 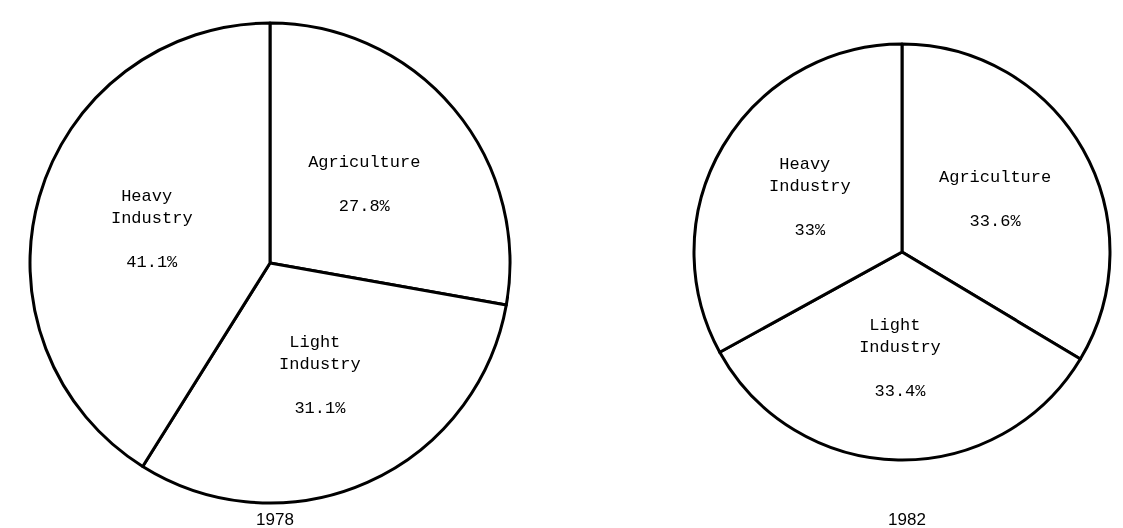 What do you see at coordinates (364, 206) in the screenshot?
I see `data-label: 27.8%` at bounding box center [364, 206].